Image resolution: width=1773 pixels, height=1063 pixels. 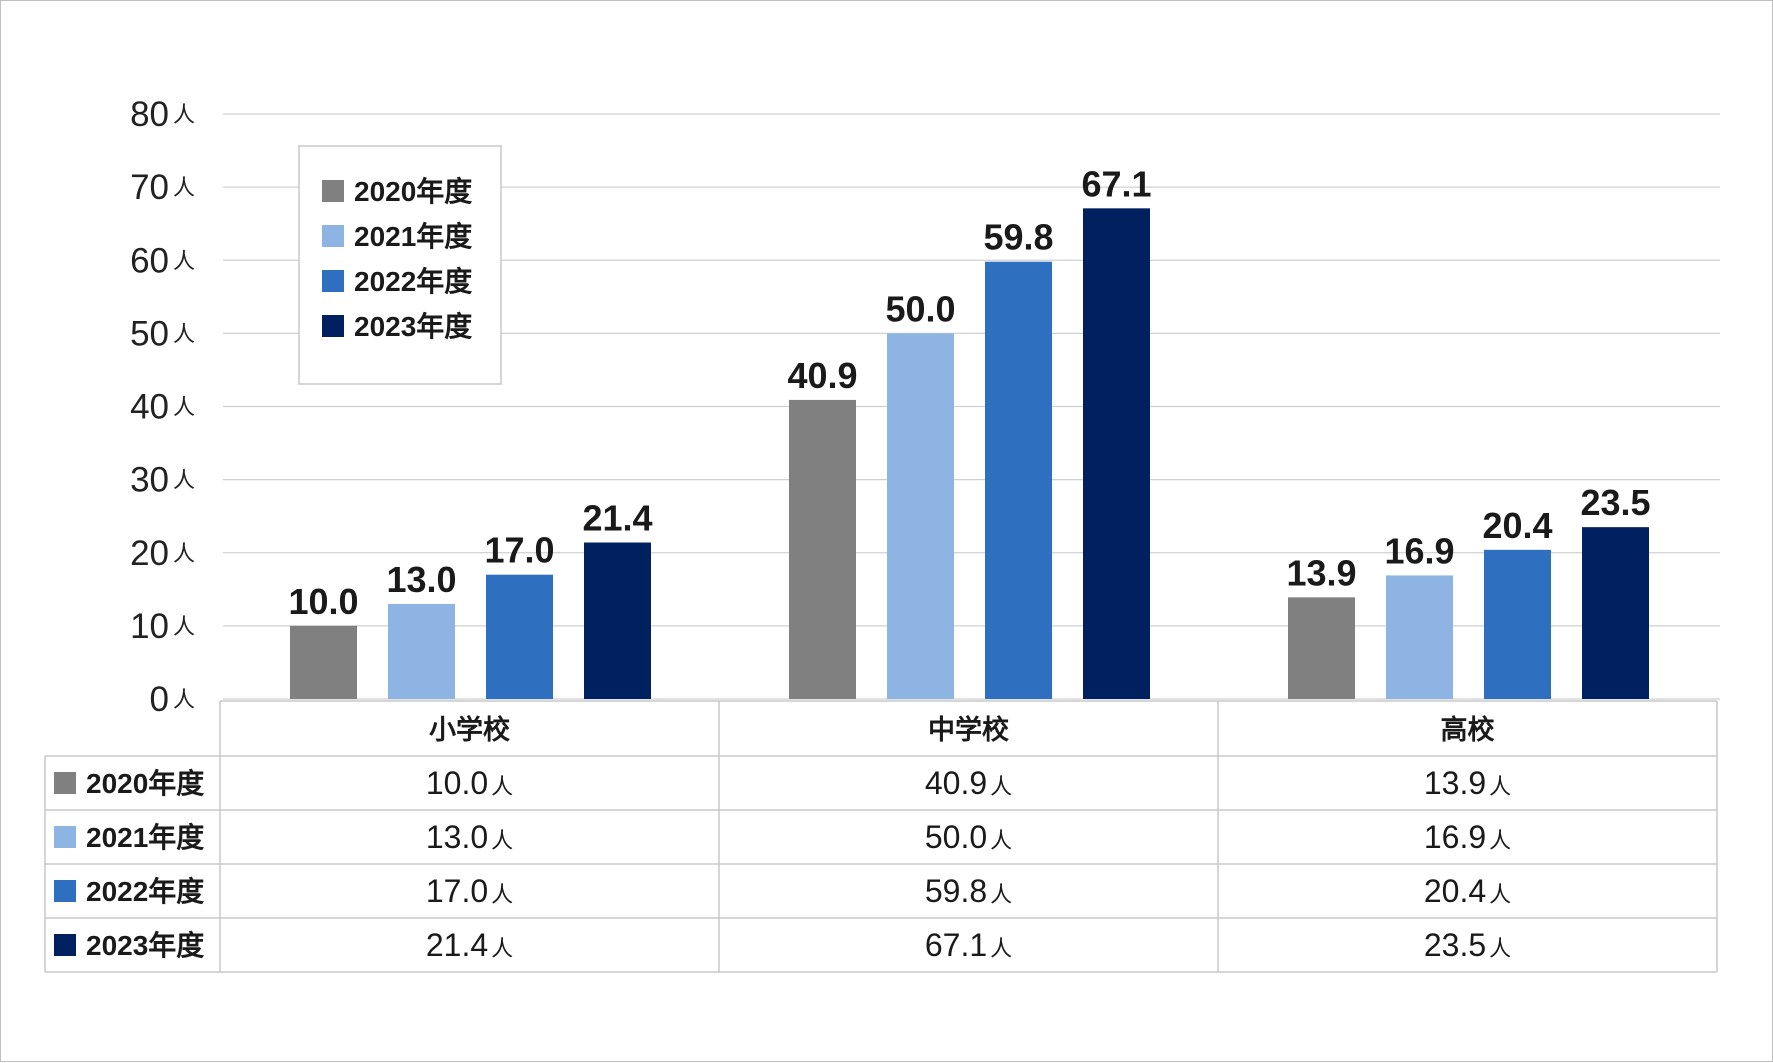 What do you see at coordinates (617, 518) in the screenshot?
I see `data-label: 21.4` at bounding box center [617, 518].